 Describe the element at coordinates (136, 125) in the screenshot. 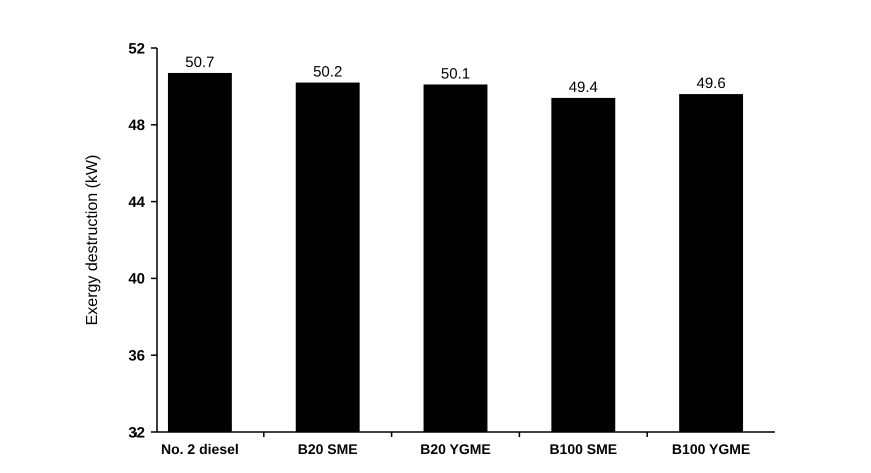

I see `y-tick-label: 48` at that location.